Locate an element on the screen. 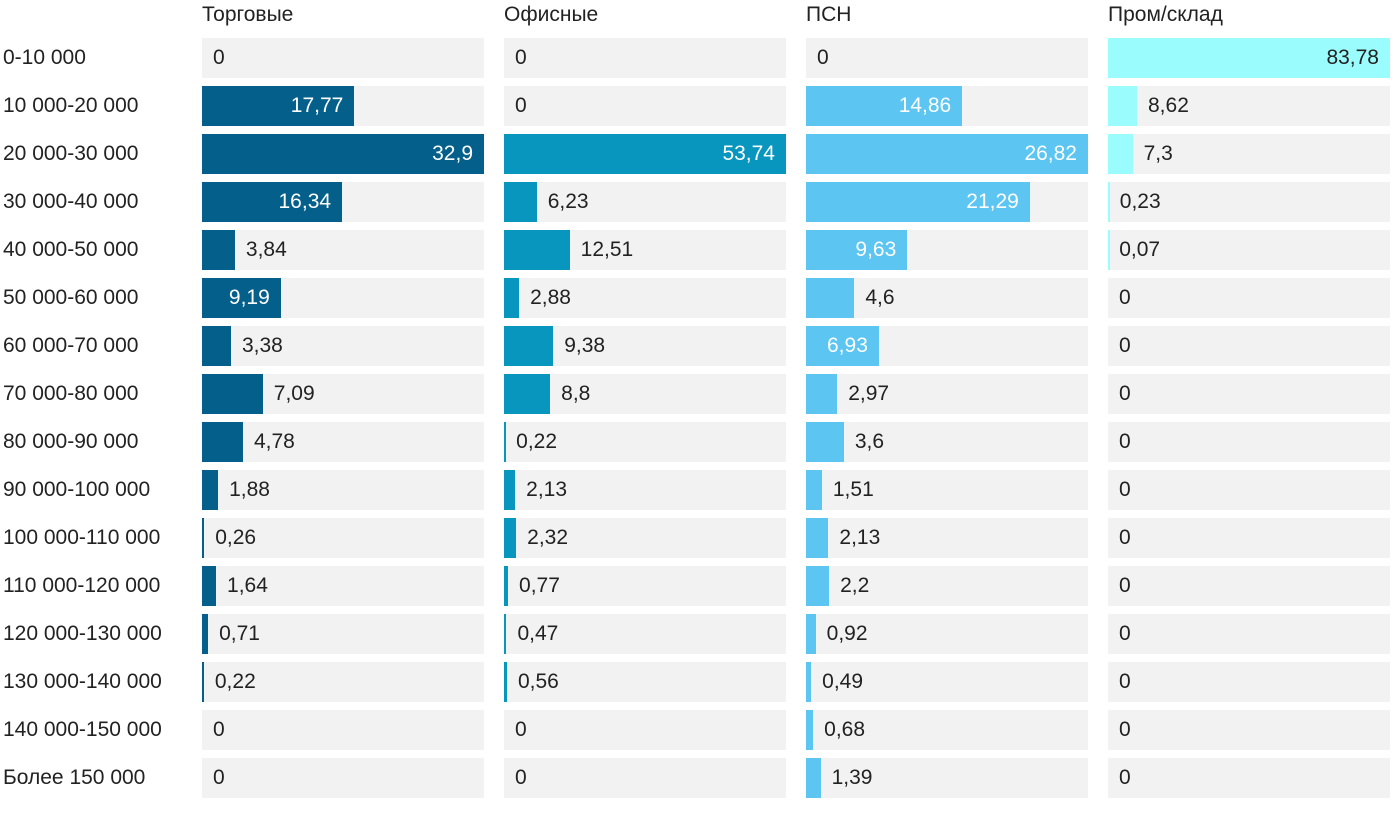 The height and width of the screenshot is (814, 1400). bar-track: 2,88 is located at coordinates (645, 298).